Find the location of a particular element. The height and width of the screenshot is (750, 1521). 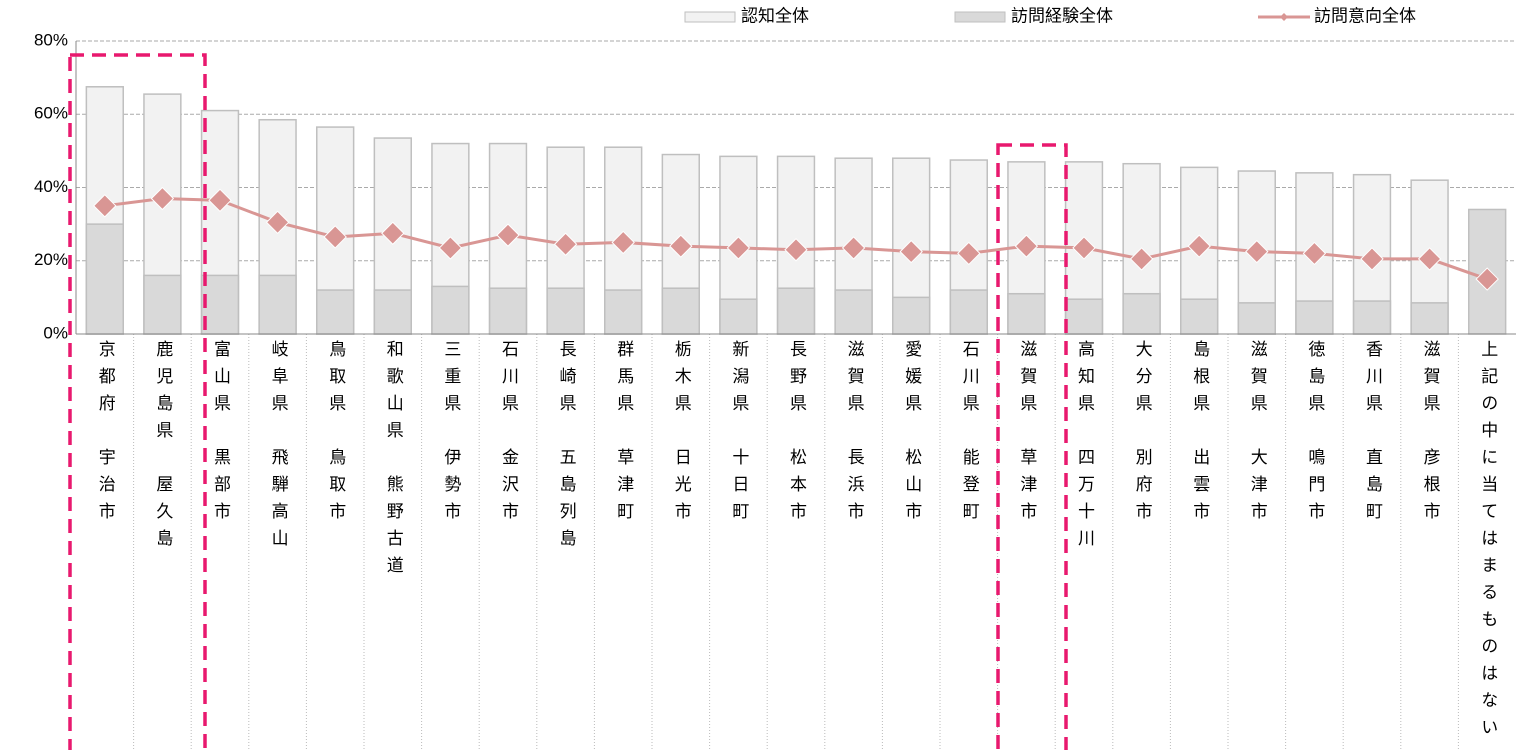

x-tick-label: 香川県 直島町 is located at coordinates (1372, 434).